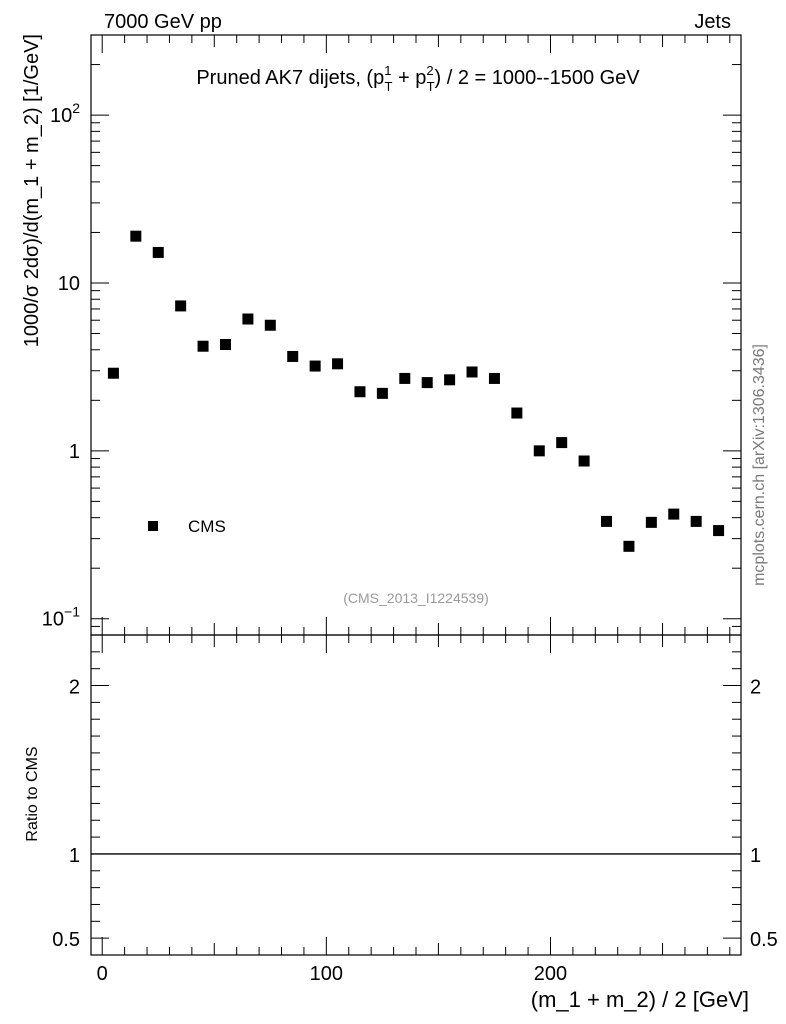 The height and width of the screenshot is (1024, 786). I want to click on watermark-text: mcplots.cern.ch [arXiv:1306.3436], so click(759, 465).